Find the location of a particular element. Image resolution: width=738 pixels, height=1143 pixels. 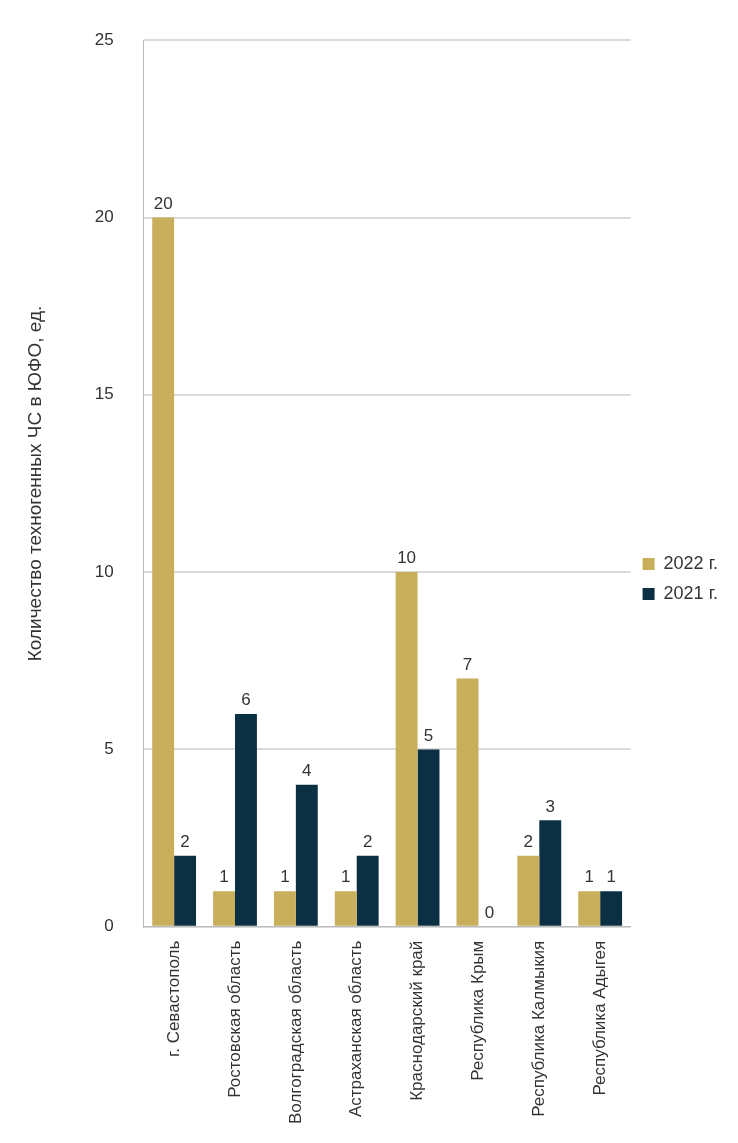

data-label: 0 is located at coordinates (489, 912).